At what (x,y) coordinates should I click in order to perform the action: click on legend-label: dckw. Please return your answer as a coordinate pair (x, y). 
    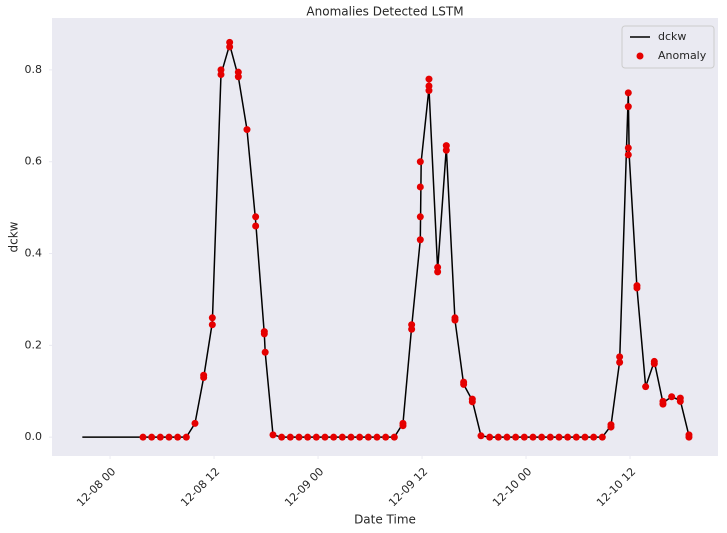
    Looking at the image, I should click on (672, 36).